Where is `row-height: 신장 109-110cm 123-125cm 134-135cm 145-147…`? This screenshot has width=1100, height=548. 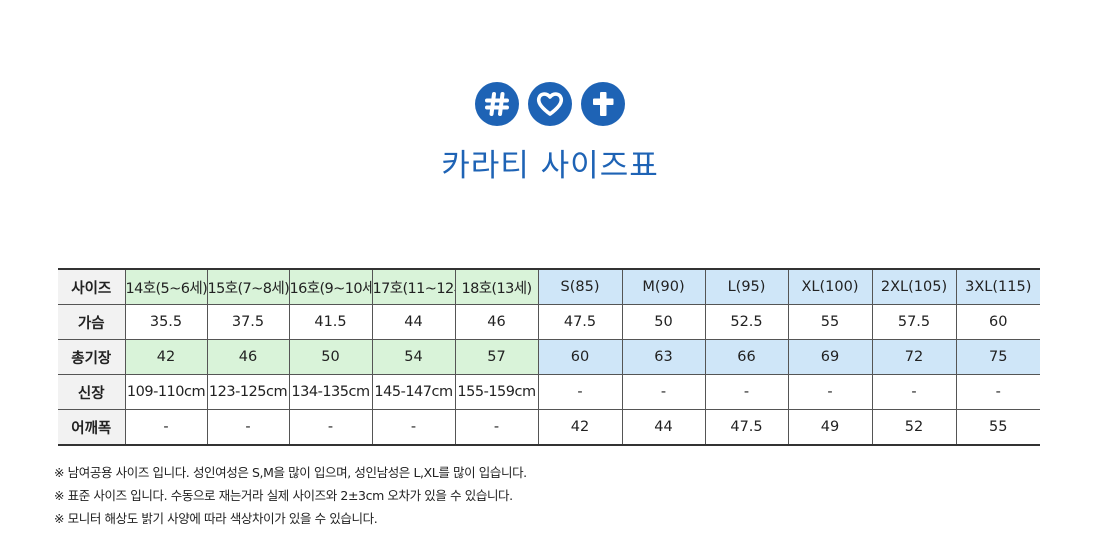 row-height: 신장 109-110cm 123-125cm 134-135cm 145-147… is located at coordinates (549, 392).